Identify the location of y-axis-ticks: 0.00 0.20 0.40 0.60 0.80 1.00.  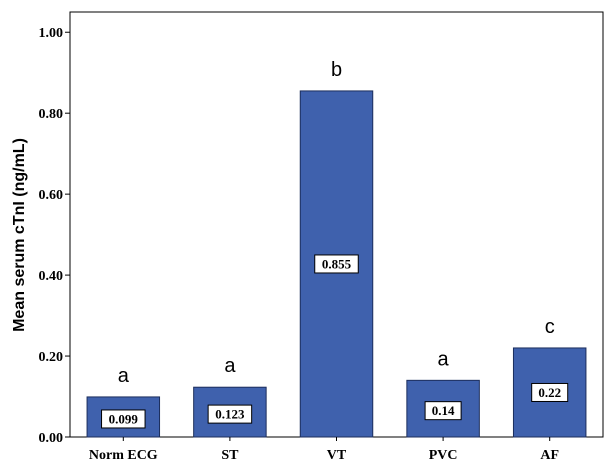
(54, 236).